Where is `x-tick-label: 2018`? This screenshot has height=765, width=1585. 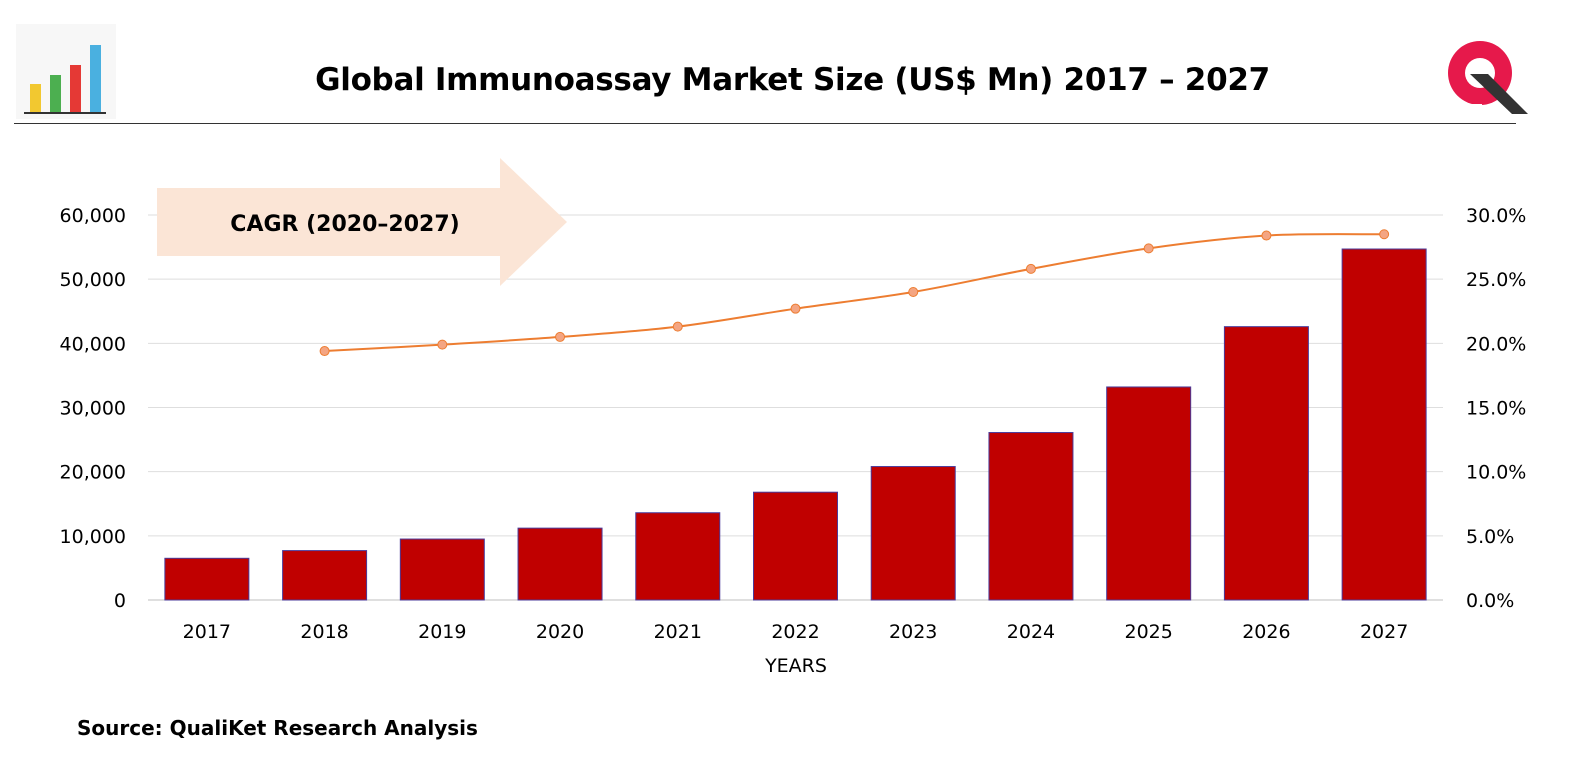
x-tick-label: 2018 is located at coordinates (324, 632).